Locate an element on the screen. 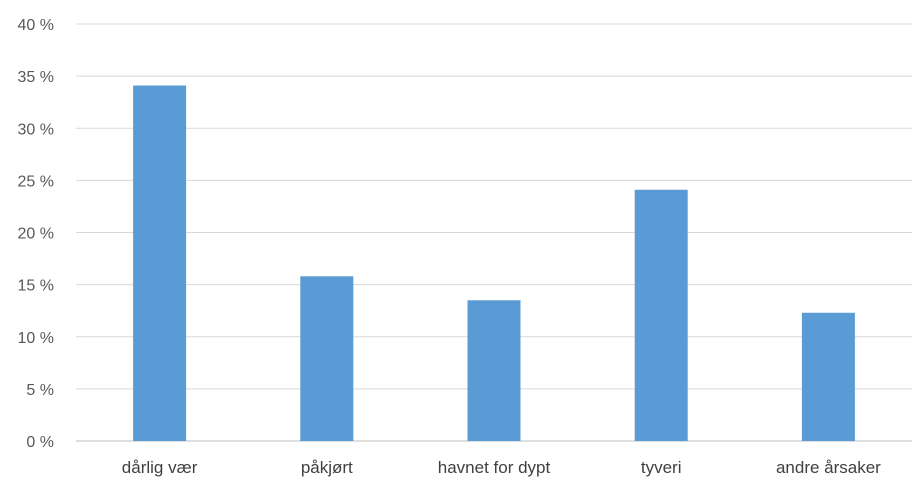 The width and height of the screenshot is (912, 484). x-category-label: havnet for dypt is located at coordinates (494, 467).